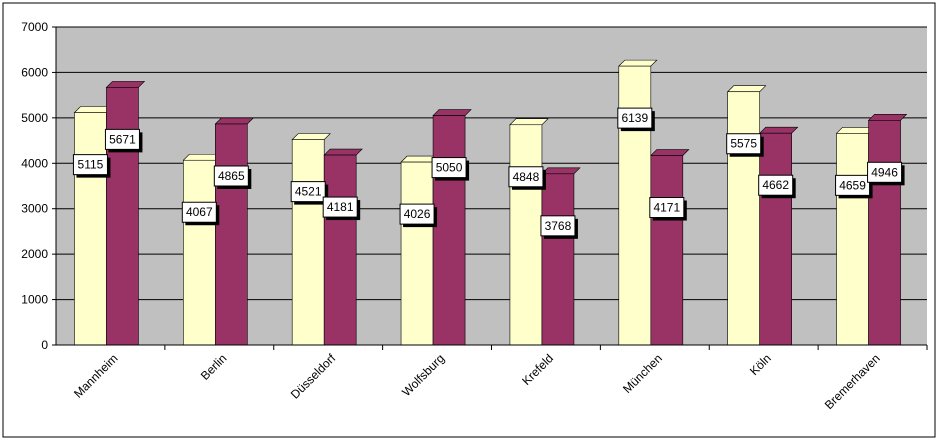 This screenshot has width=939, height=446. I want to click on svg-text: 4521, so click(308, 192).